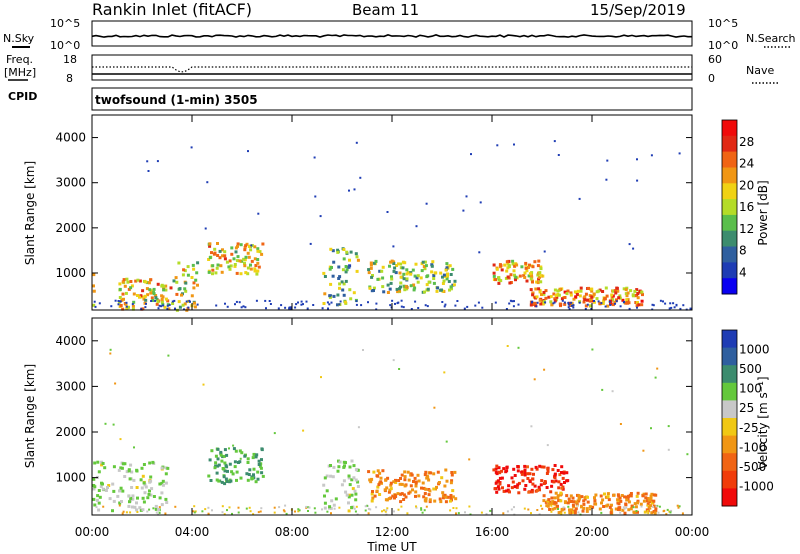  I want to click on y-tick-label: 3000, so click(70, 386).